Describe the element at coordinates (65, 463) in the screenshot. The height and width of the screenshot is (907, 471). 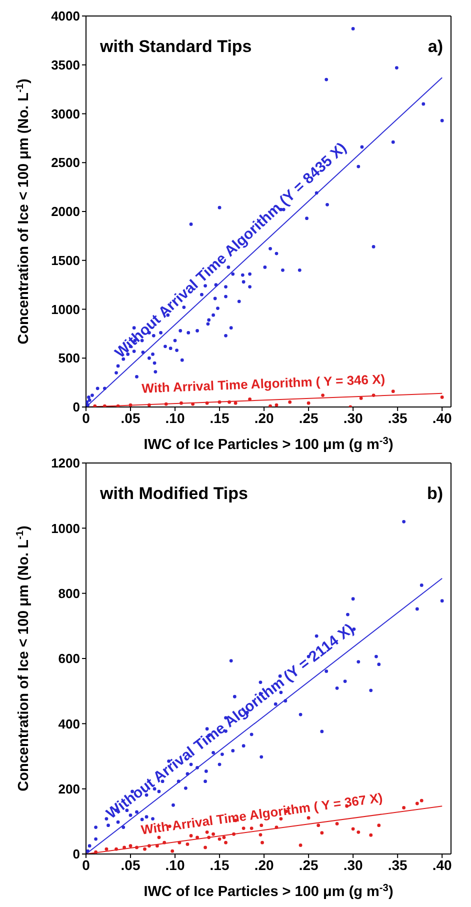
I see `y-tick-label: 1200` at that location.